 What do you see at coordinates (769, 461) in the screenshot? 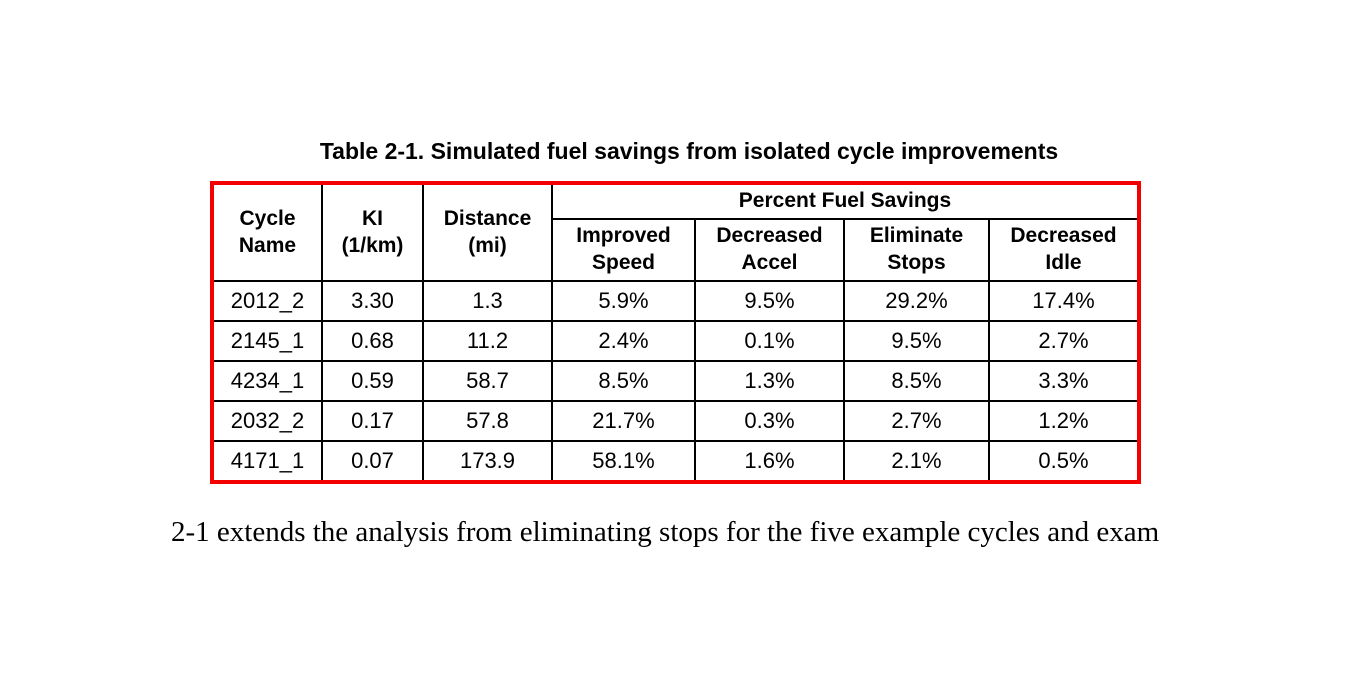
I see `cell-decreased-accel: 1.6%` at bounding box center [769, 461].